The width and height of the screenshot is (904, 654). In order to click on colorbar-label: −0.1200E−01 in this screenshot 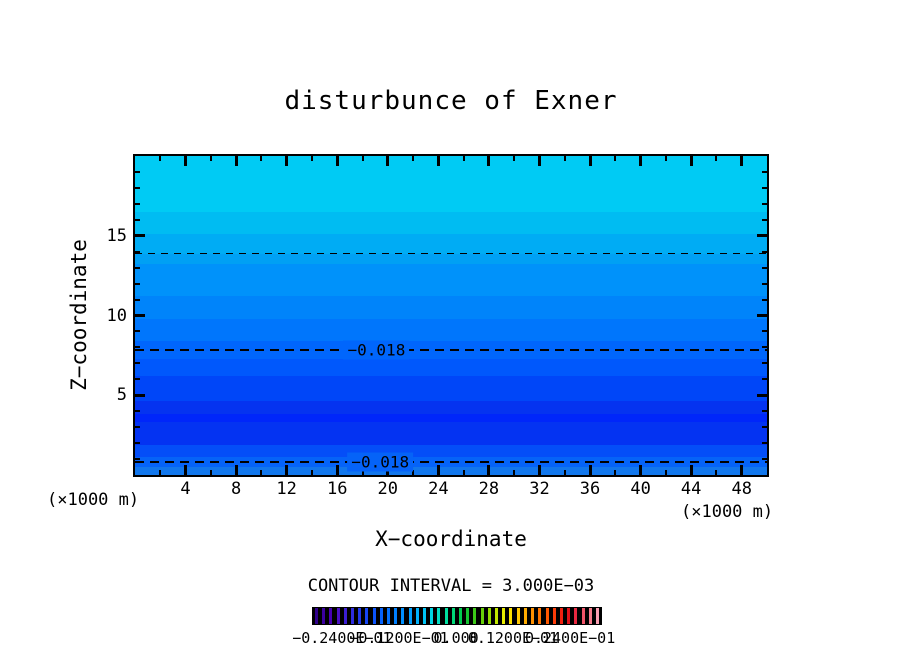, I will do `click(399, 638)`.